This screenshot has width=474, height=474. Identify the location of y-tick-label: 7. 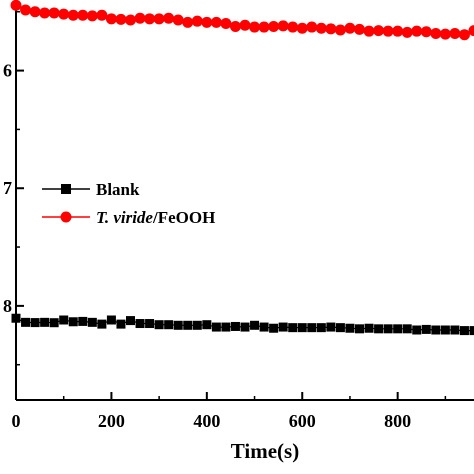
(7, 188).